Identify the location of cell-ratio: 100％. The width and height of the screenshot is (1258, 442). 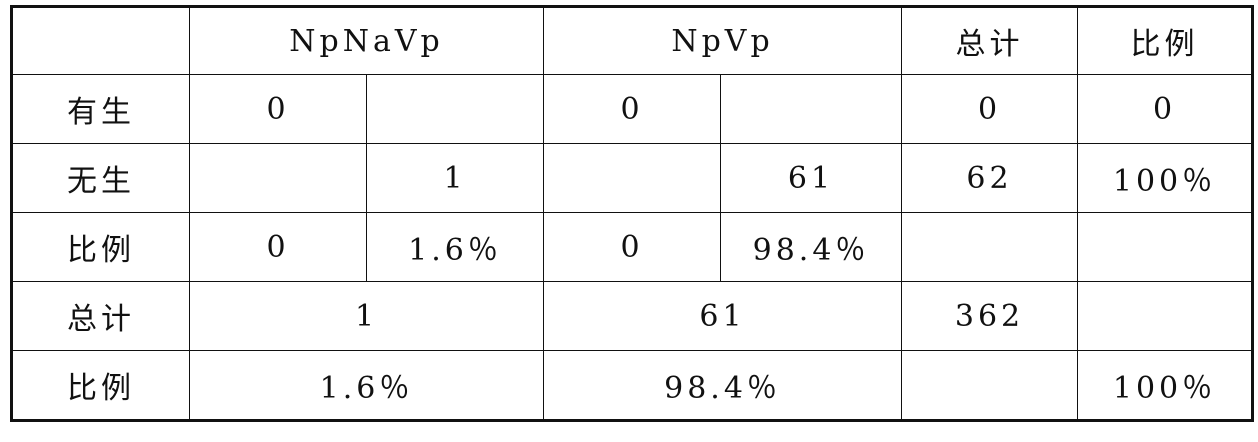
(1165, 178).